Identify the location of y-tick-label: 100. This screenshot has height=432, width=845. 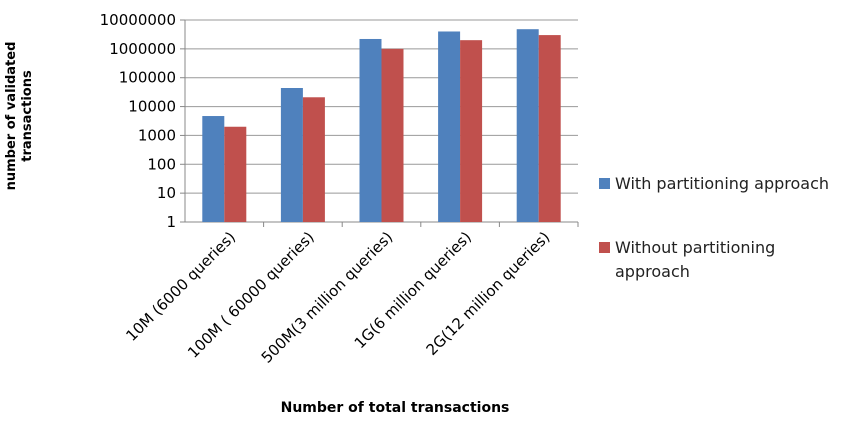
(161, 164).